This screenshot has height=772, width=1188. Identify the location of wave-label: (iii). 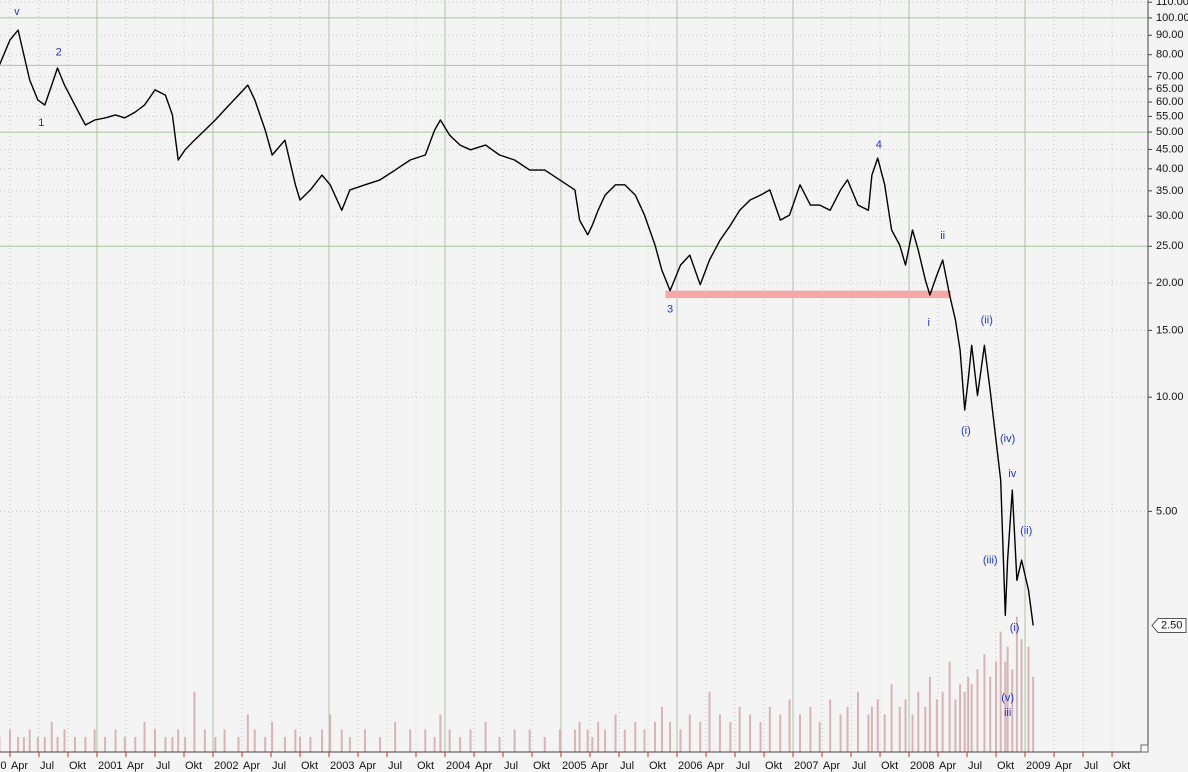
(990, 560).